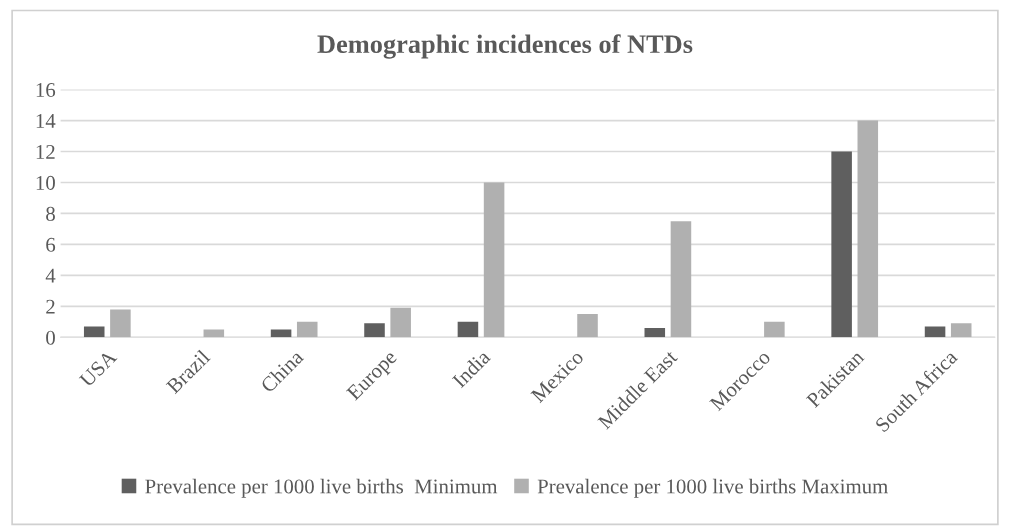  What do you see at coordinates (712, 488) in the screenshot?
I see `legend-label: Prevalence per 1000 live births Maximum` at bounding box center [712, 488].